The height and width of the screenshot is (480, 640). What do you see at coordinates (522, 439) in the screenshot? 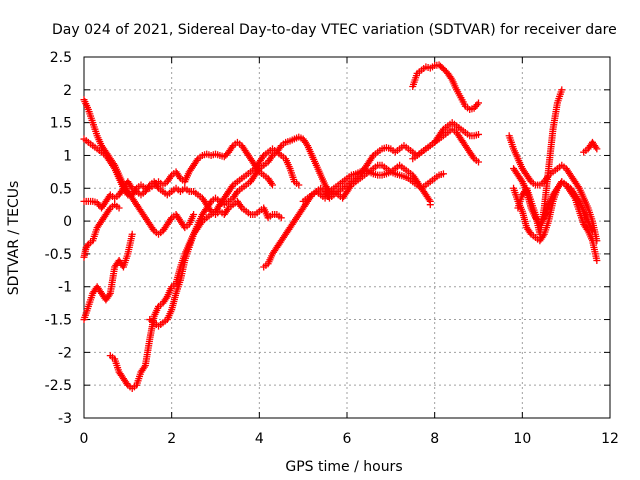
I see `x-tick-label: 10` at bounding box center [522, 439].